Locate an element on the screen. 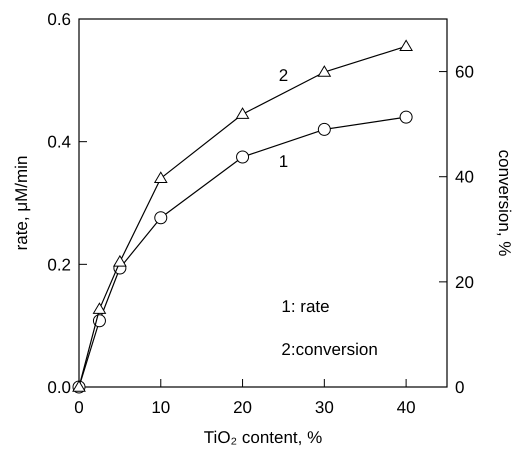 The image size is (514, 451). annotation: 1: rate is located at coordinates (305, 306).